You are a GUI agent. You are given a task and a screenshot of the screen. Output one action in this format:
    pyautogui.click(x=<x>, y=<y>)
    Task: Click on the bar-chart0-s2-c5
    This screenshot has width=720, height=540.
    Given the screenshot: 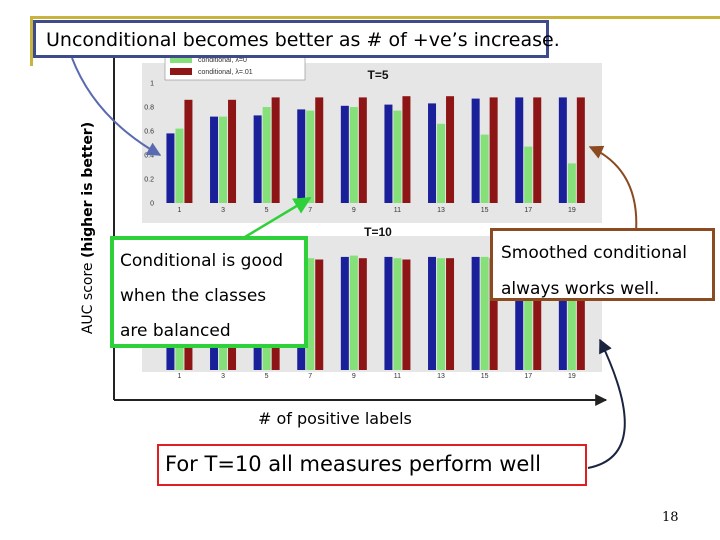 What is the action you would take?
    pyautogui.click(x=406, y=149)
    